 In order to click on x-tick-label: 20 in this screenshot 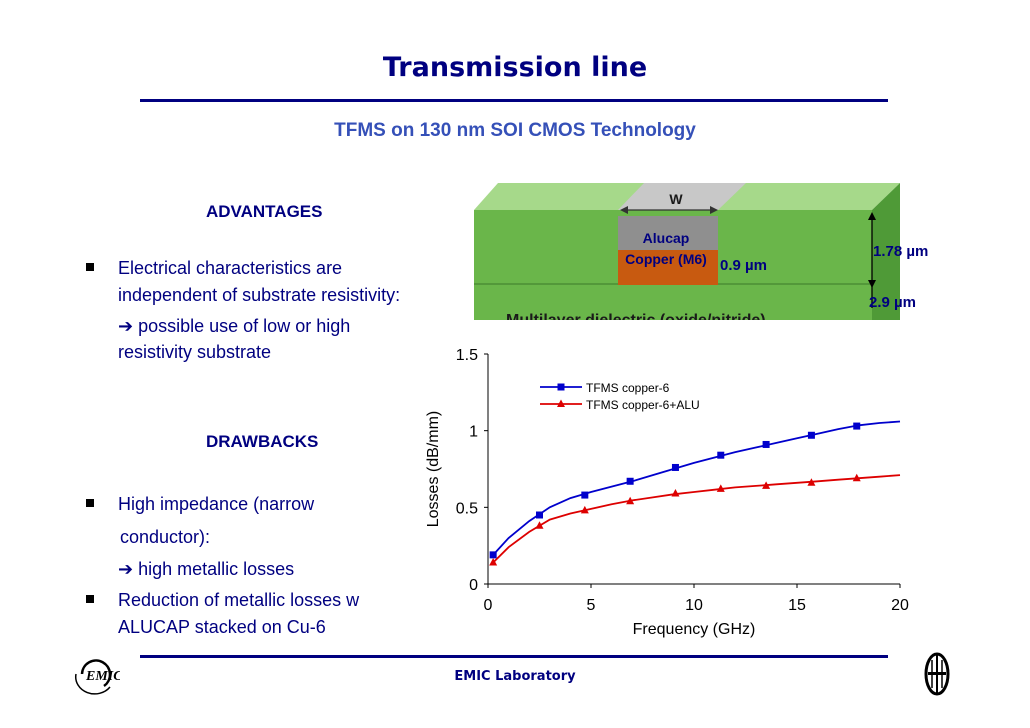, I will do `click(900, 605)`.